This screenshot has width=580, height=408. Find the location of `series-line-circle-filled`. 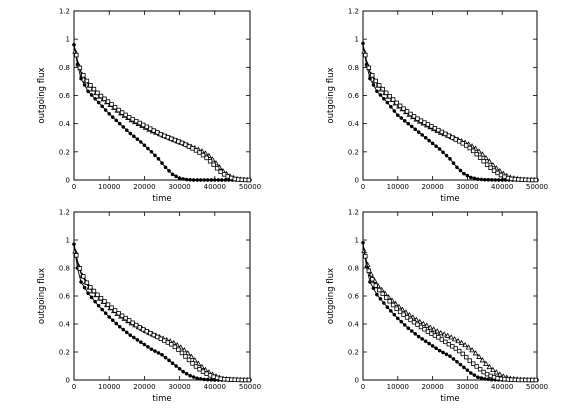

series-line-circle-filled is located at coordinates (161, 312).